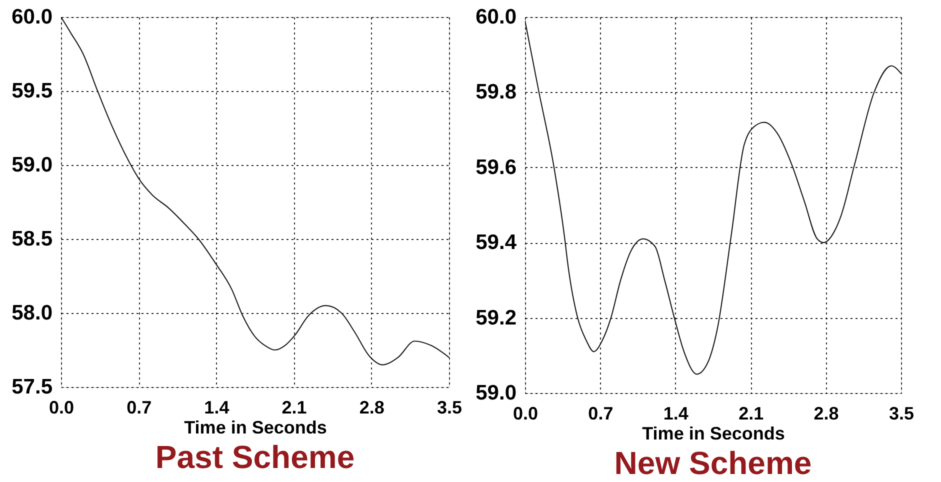 Image resolution: width=941 pixels, height=482 pixels. What do you see at coordinates (255, 457) in the screenshot?
I see `text: Past Scheme` at bounding box center [255, 457].